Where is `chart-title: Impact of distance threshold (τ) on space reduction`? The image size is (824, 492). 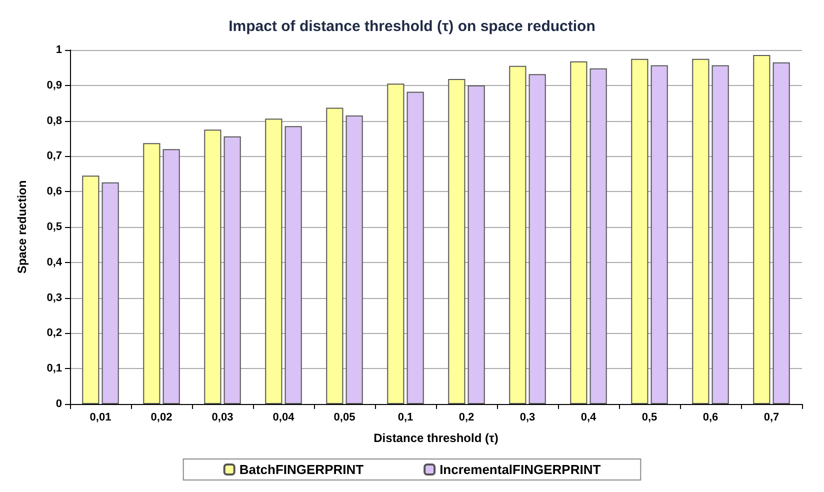
chart-title: Impact of distance threshold (τ) on space reduction is located at coordinates (412, 26).